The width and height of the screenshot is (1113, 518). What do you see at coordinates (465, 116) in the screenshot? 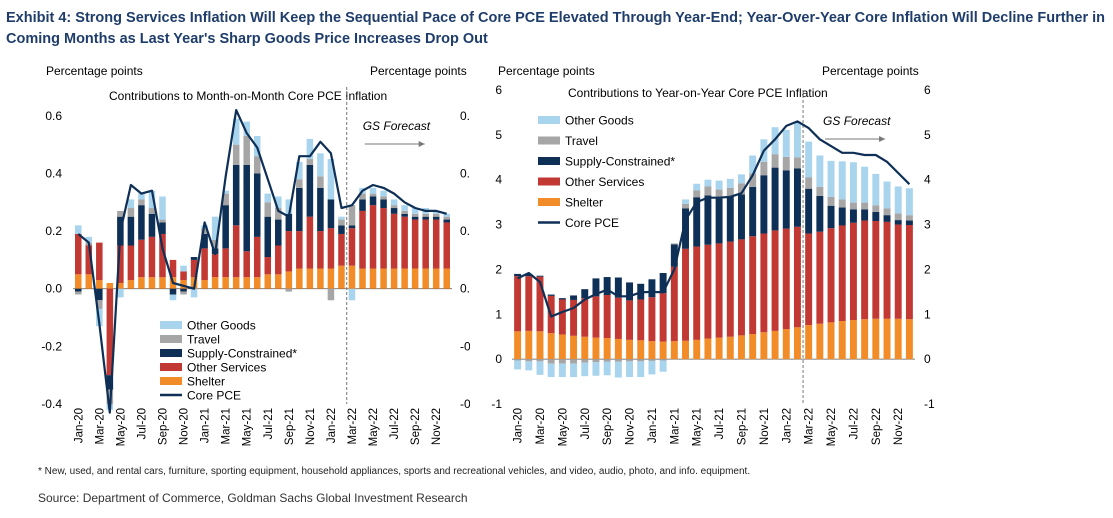
I see `y-tick-right: 0.6` at bounding box center [465, 116].